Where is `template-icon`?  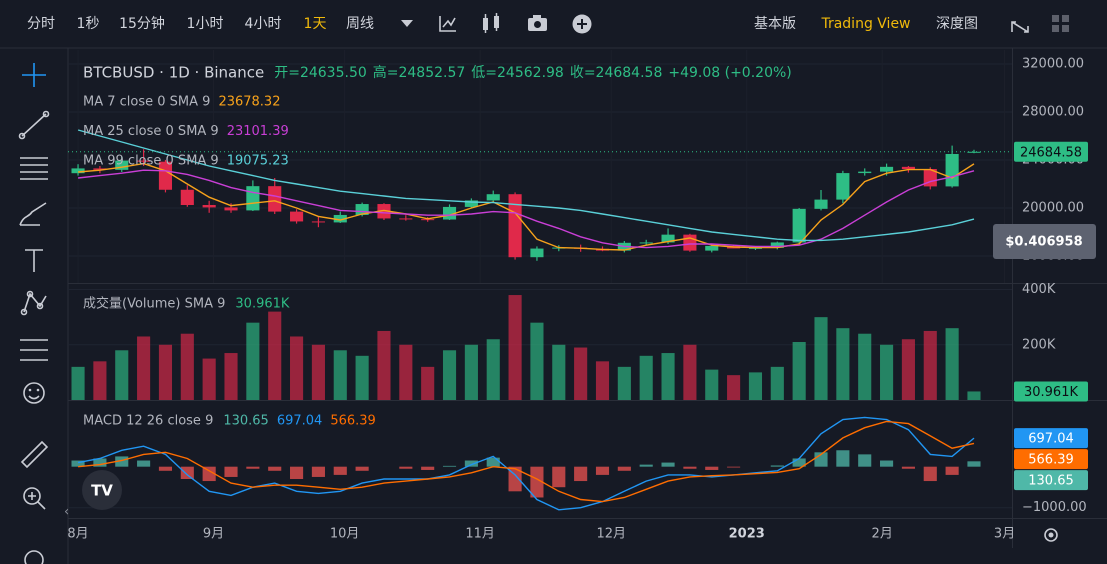
template-icon is located at coordinates (491, 23).